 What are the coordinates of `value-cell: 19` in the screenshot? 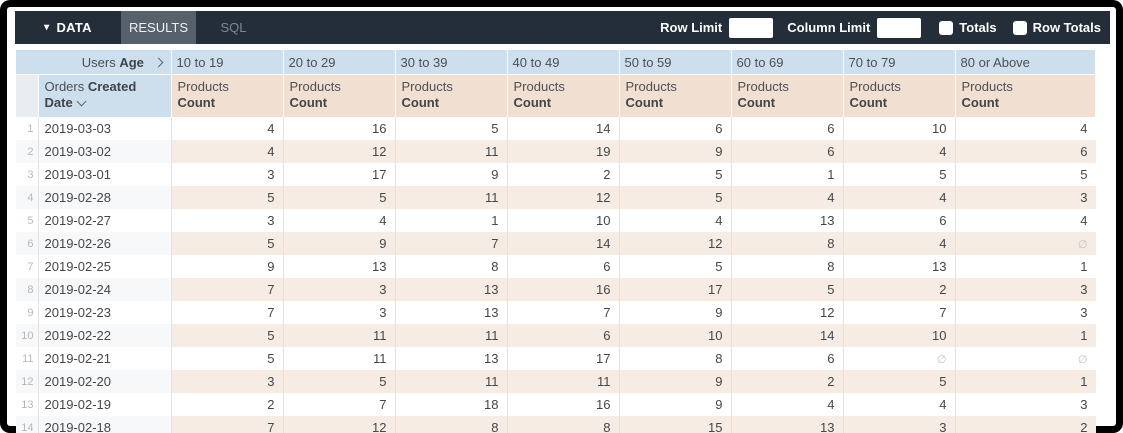 It's located at (563, 151).